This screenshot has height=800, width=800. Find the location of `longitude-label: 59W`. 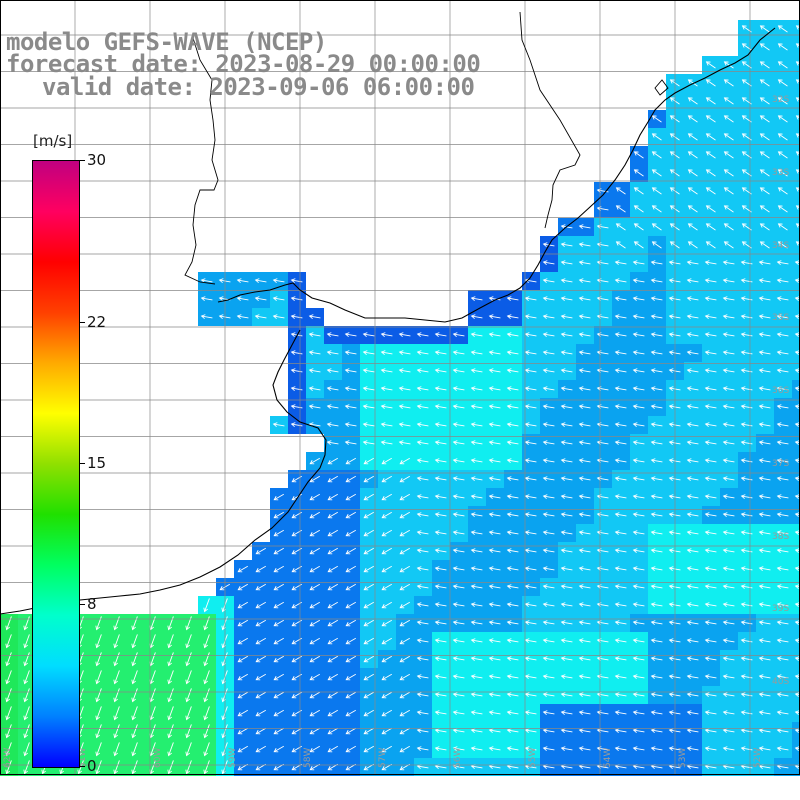

longitude-label: 59W is located at coordinates (233, 758).